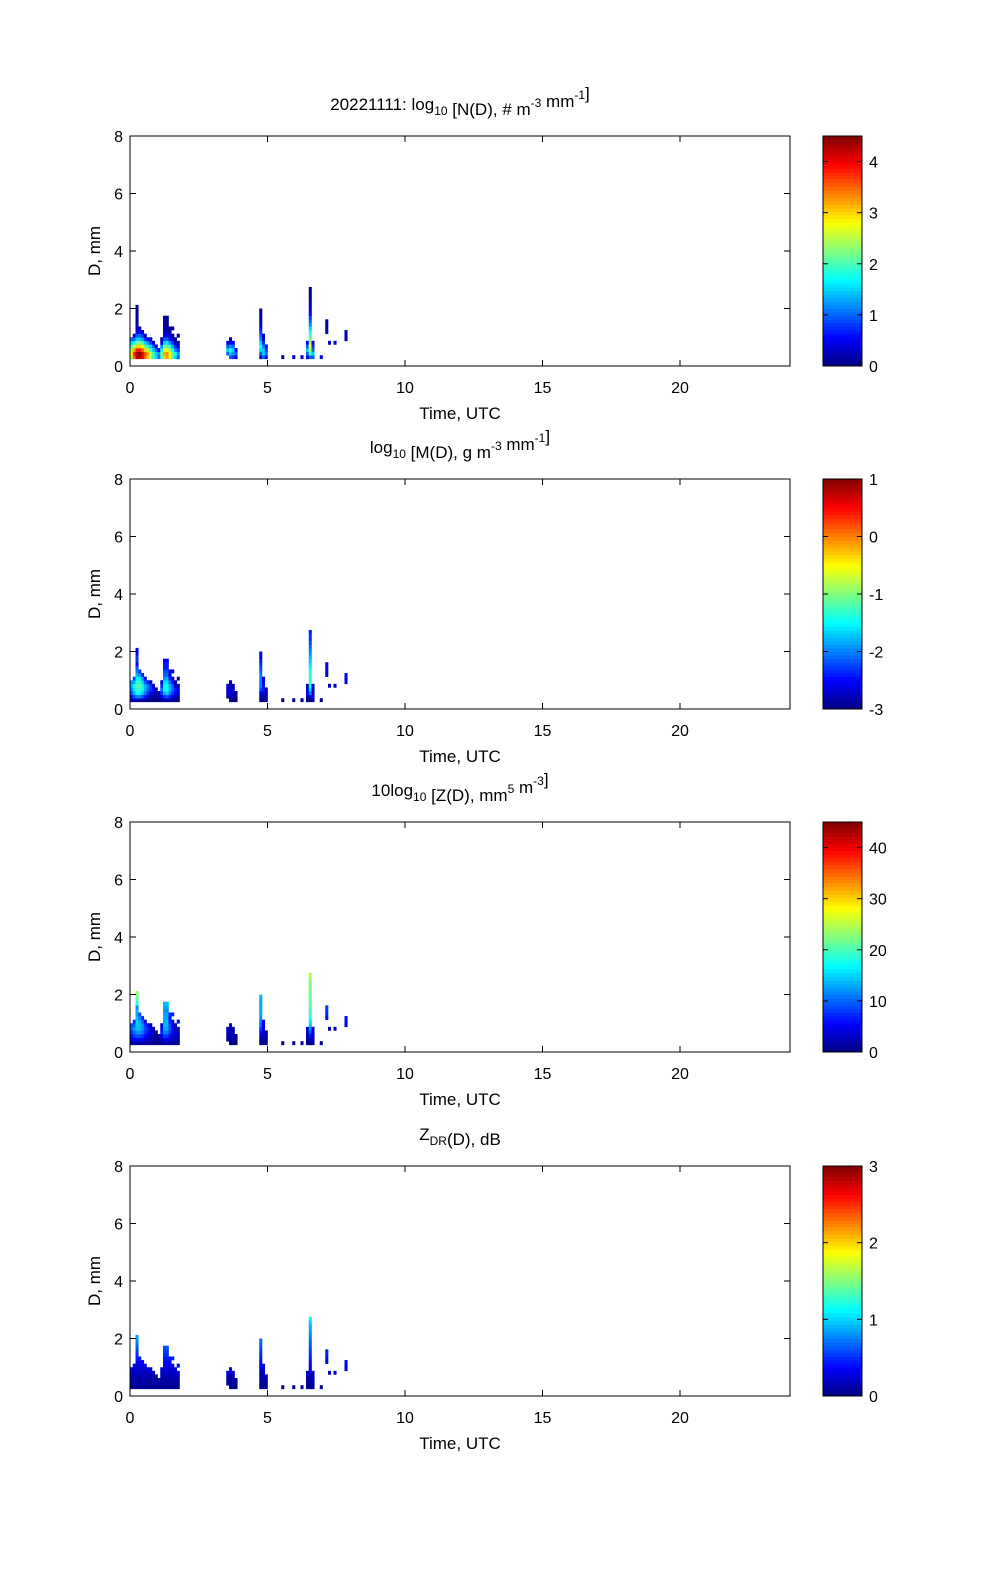 The width and height of the screenshot is (1000, 1580). Describe the element at coordinates (420, 797) in the screenshot. I see `title-part: 10` at that location.